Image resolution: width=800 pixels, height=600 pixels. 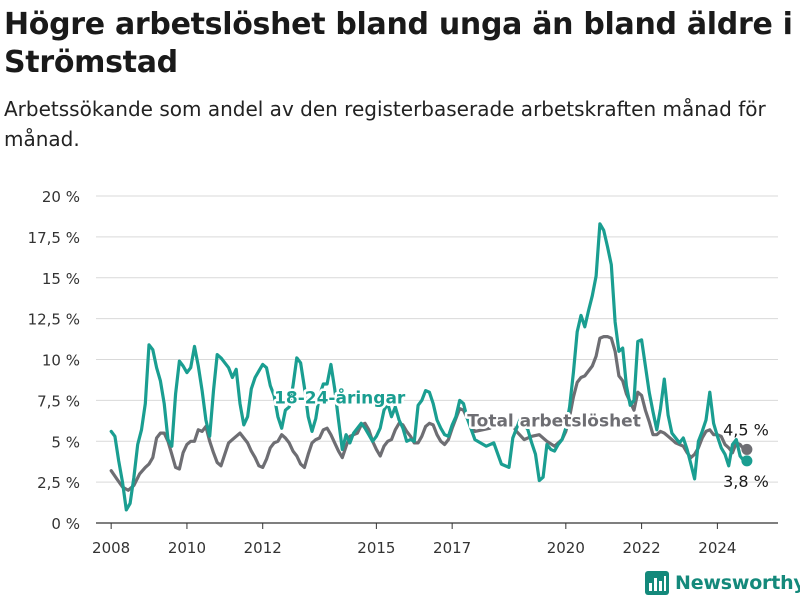 What do you see at coordinates (566, 548) in the screenshot?
I see `x-tick-label: 2020` at bounding box center [566, 548].